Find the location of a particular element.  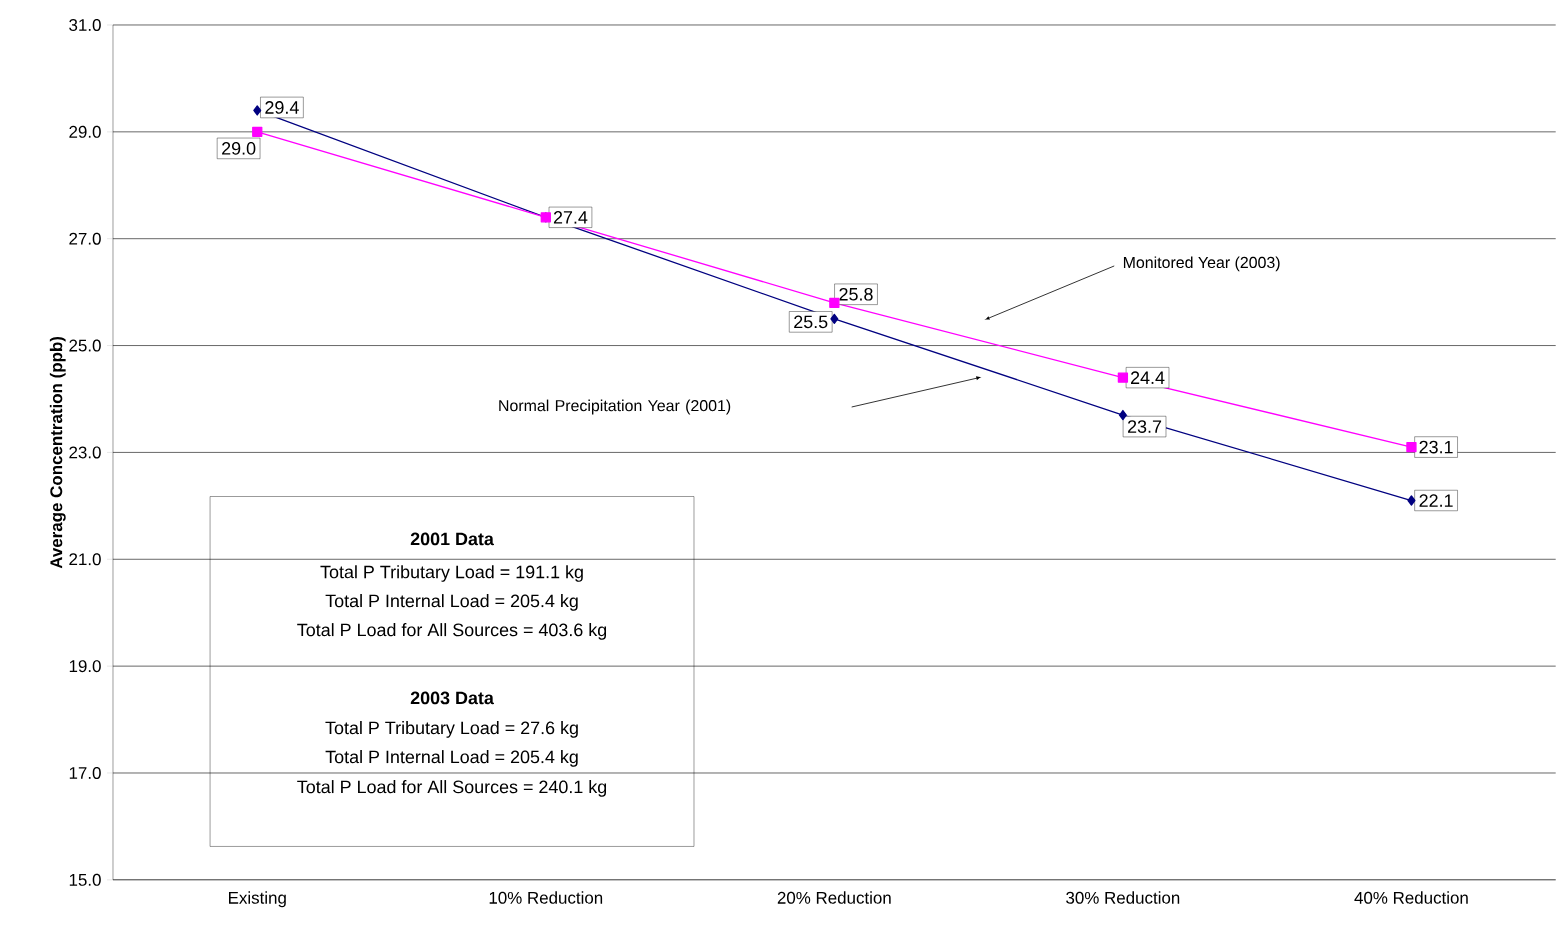

data-label: 22.1 is located at coordinates (1436, 500).